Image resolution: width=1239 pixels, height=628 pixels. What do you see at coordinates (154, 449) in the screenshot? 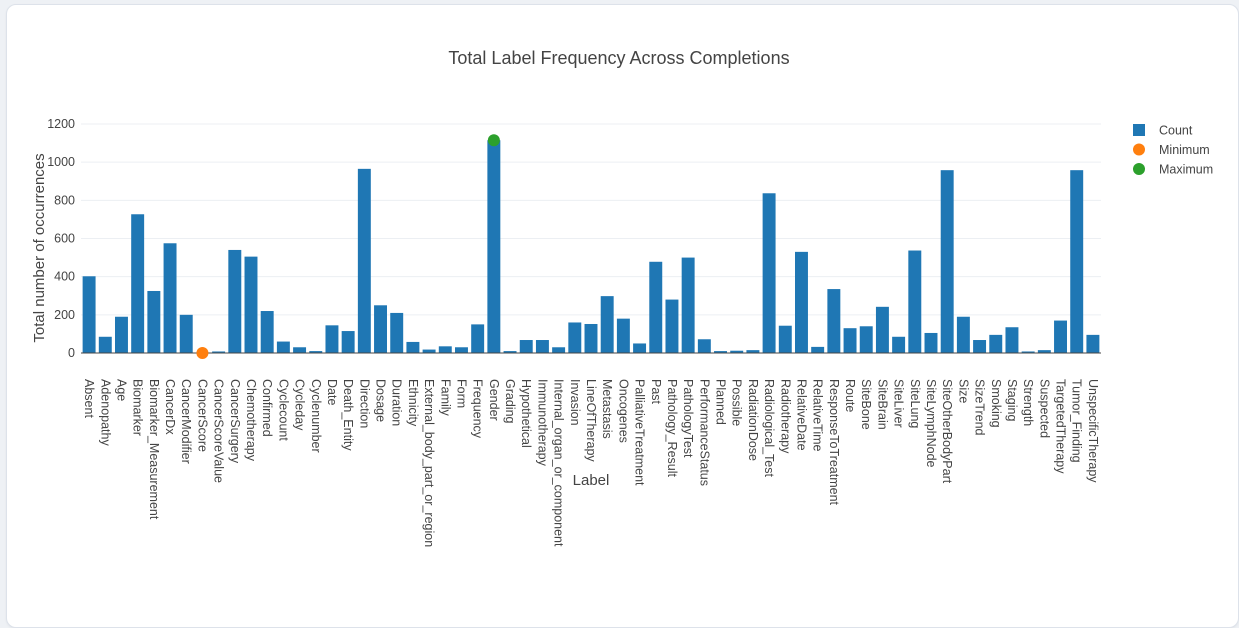
I see `x-tick-label: Biomarker_Measurement` at bounding box center [154, 449].